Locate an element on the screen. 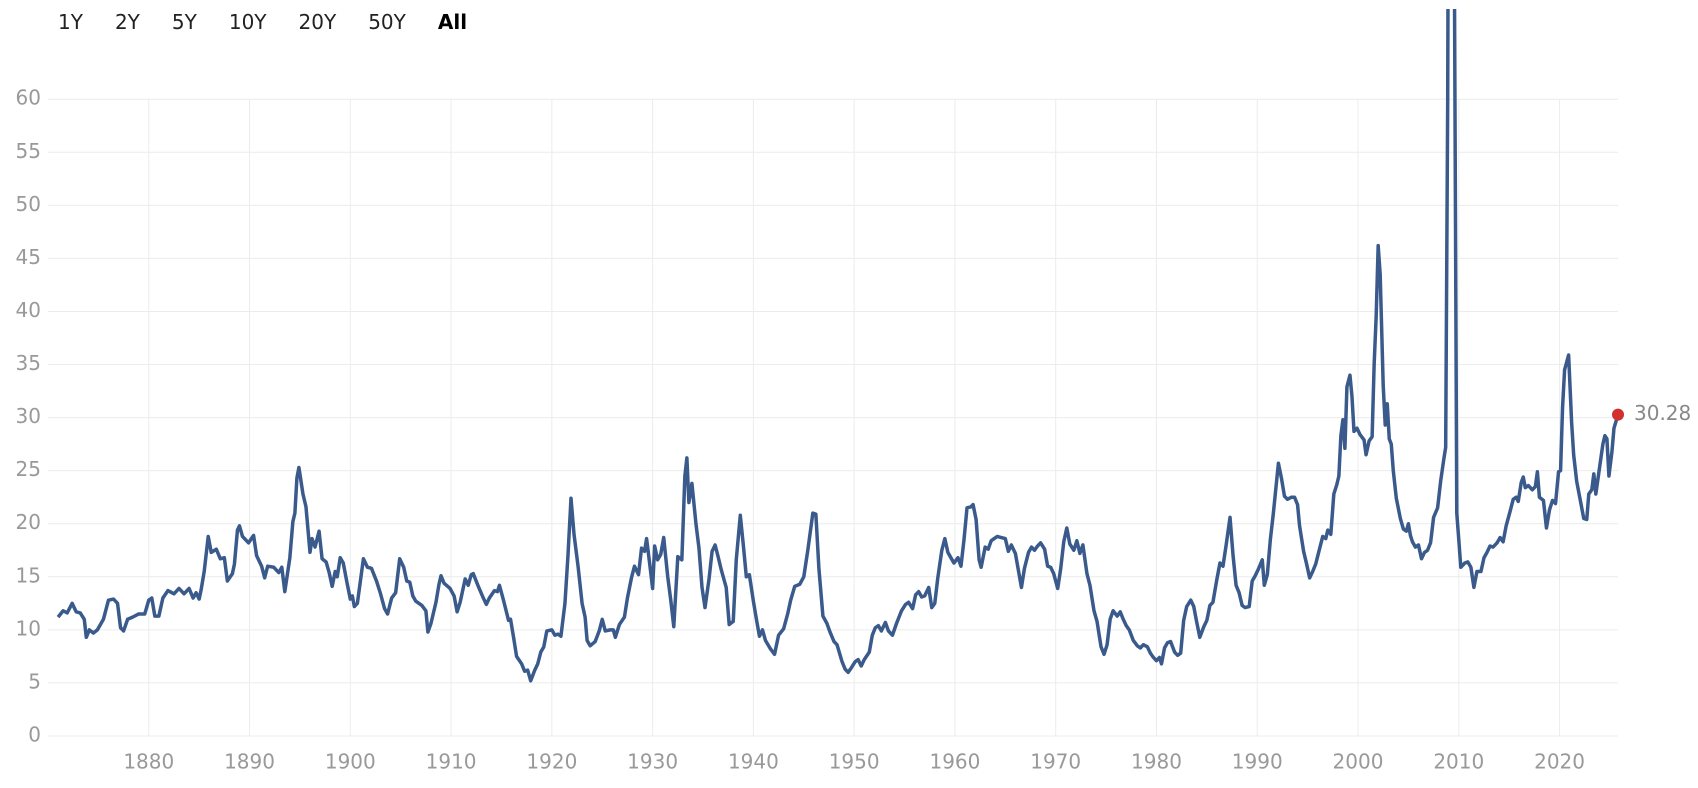  y-tick-label: 5 is located at coordinates (34, 681).